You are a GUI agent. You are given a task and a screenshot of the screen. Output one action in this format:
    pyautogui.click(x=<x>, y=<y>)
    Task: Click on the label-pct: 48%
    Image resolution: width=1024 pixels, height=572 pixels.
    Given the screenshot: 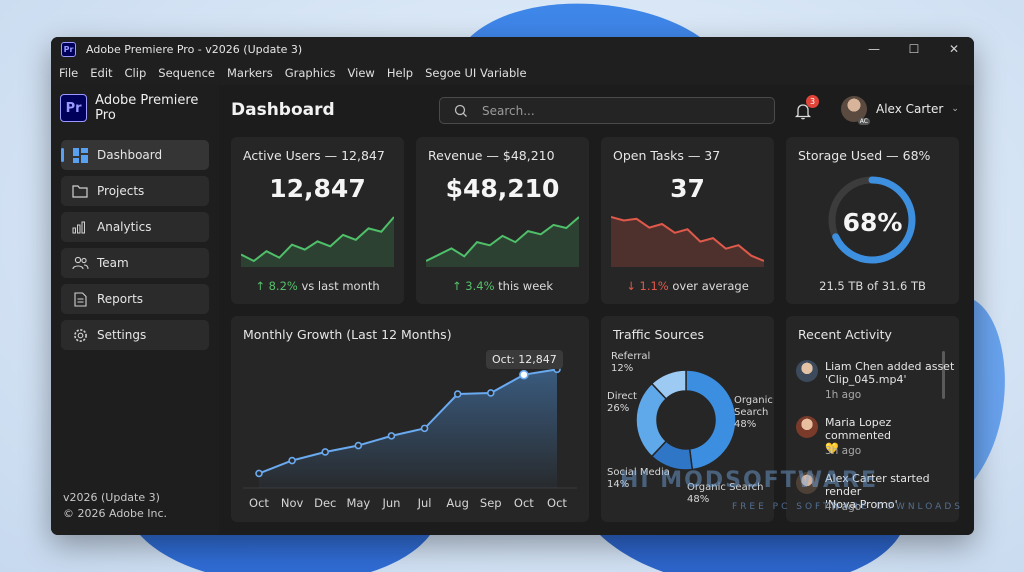 What is the action you would take?
    pyautogui.click(x=698, y=499)
    